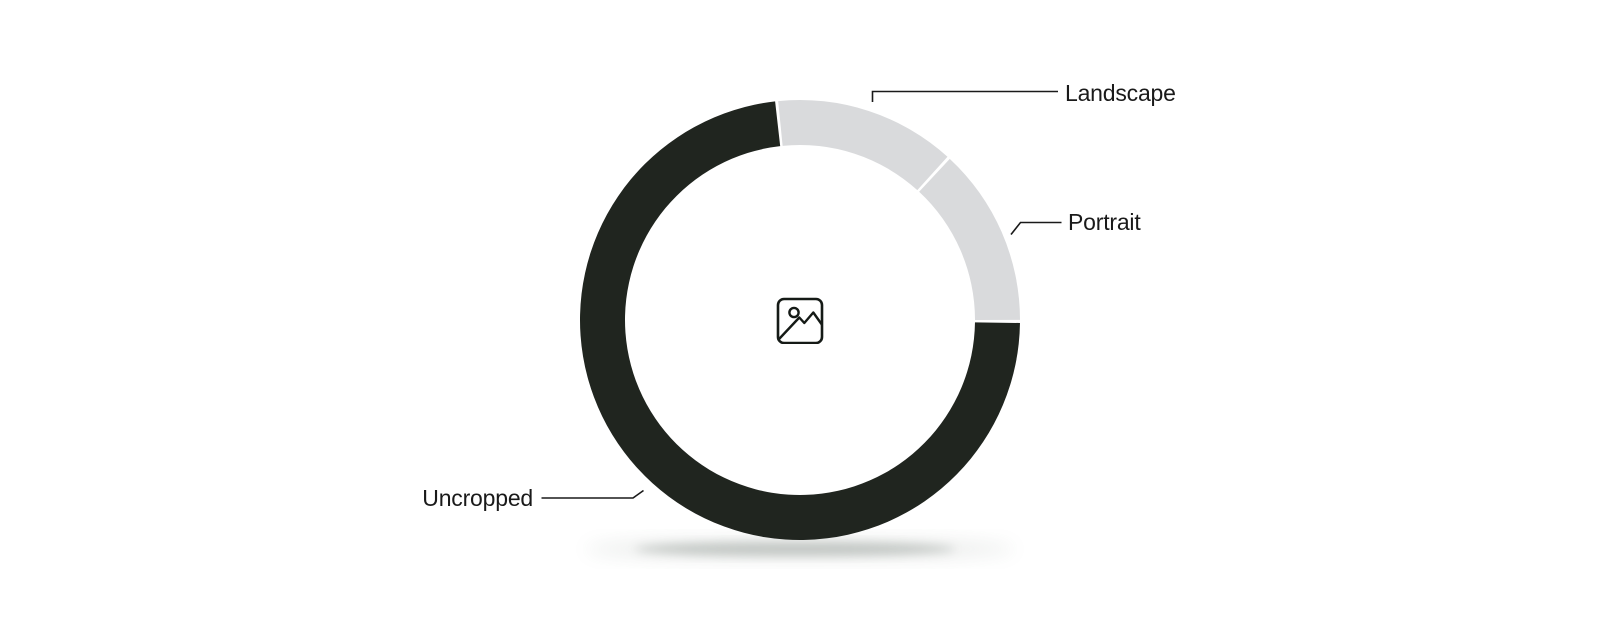 Image resolution: width=1600 pixels, height=640 pixels. What do you see at coordinates (964, 96) in the screenshot?
I see `leader-line-landscape` at bounding box center [964, 96].